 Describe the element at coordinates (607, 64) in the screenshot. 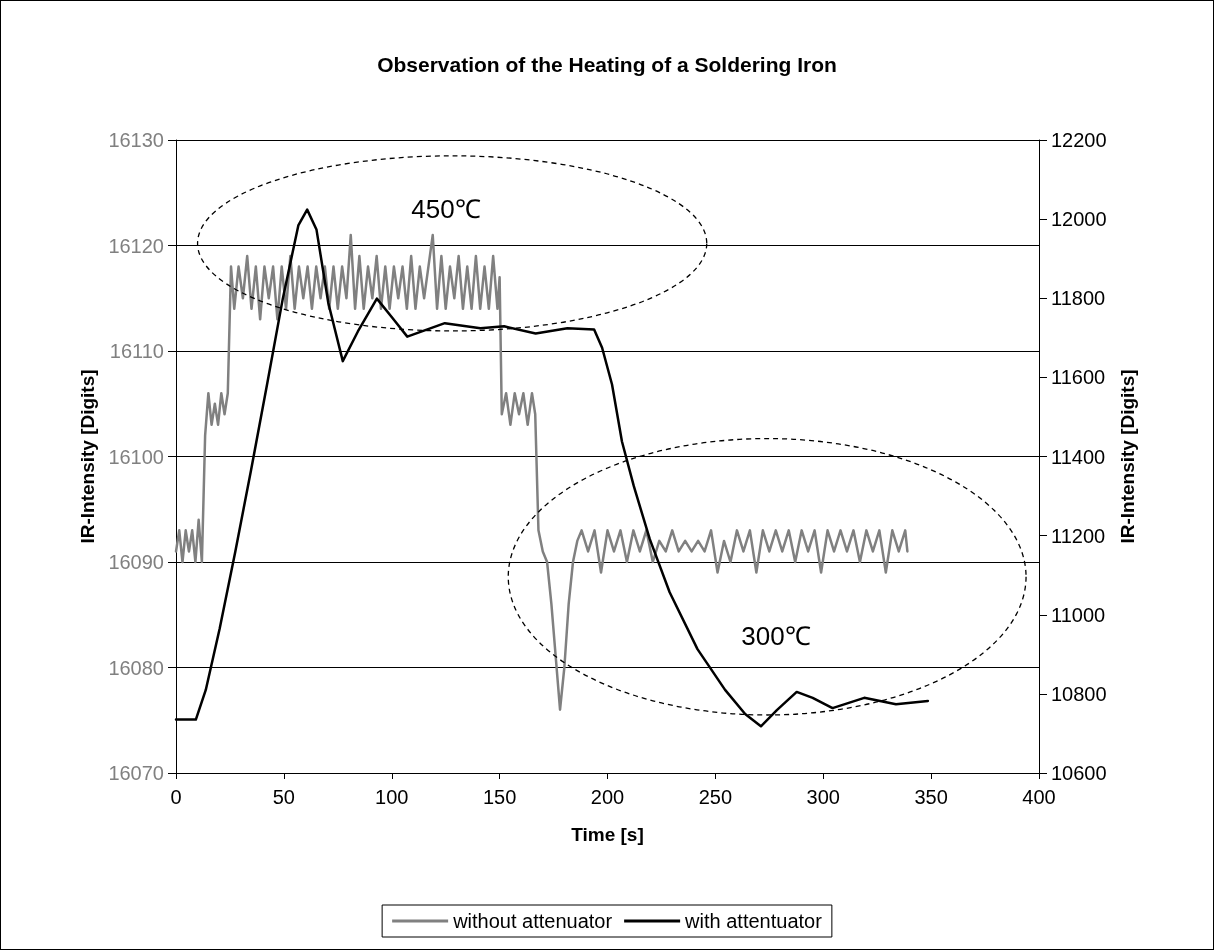

I see `chart-title: Observation of the Heating of a Soldering Iron` at that location.